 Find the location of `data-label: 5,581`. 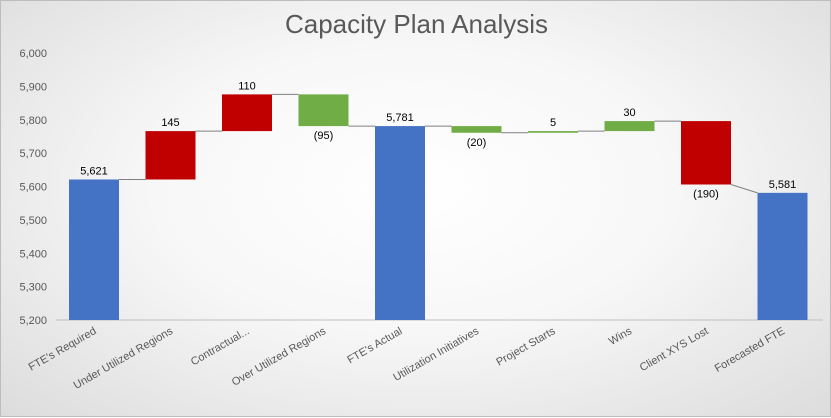

data-label: 5,581 is located at coordinates (783, 185).